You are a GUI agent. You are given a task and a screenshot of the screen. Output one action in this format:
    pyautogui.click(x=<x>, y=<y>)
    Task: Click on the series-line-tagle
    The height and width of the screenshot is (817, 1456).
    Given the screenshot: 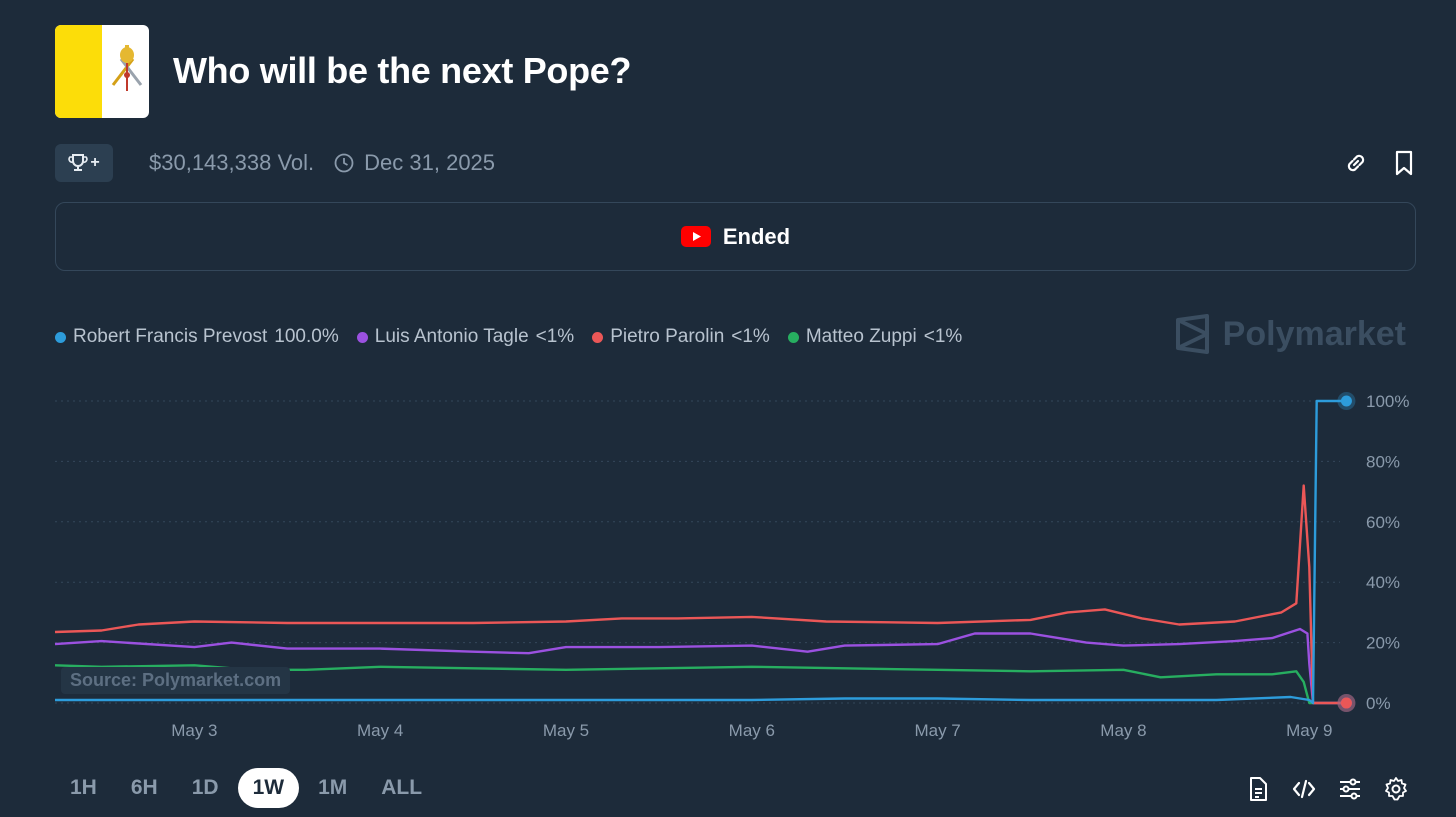 What is the action you would take?
    pyautogui.click(x=700, y=666)
    